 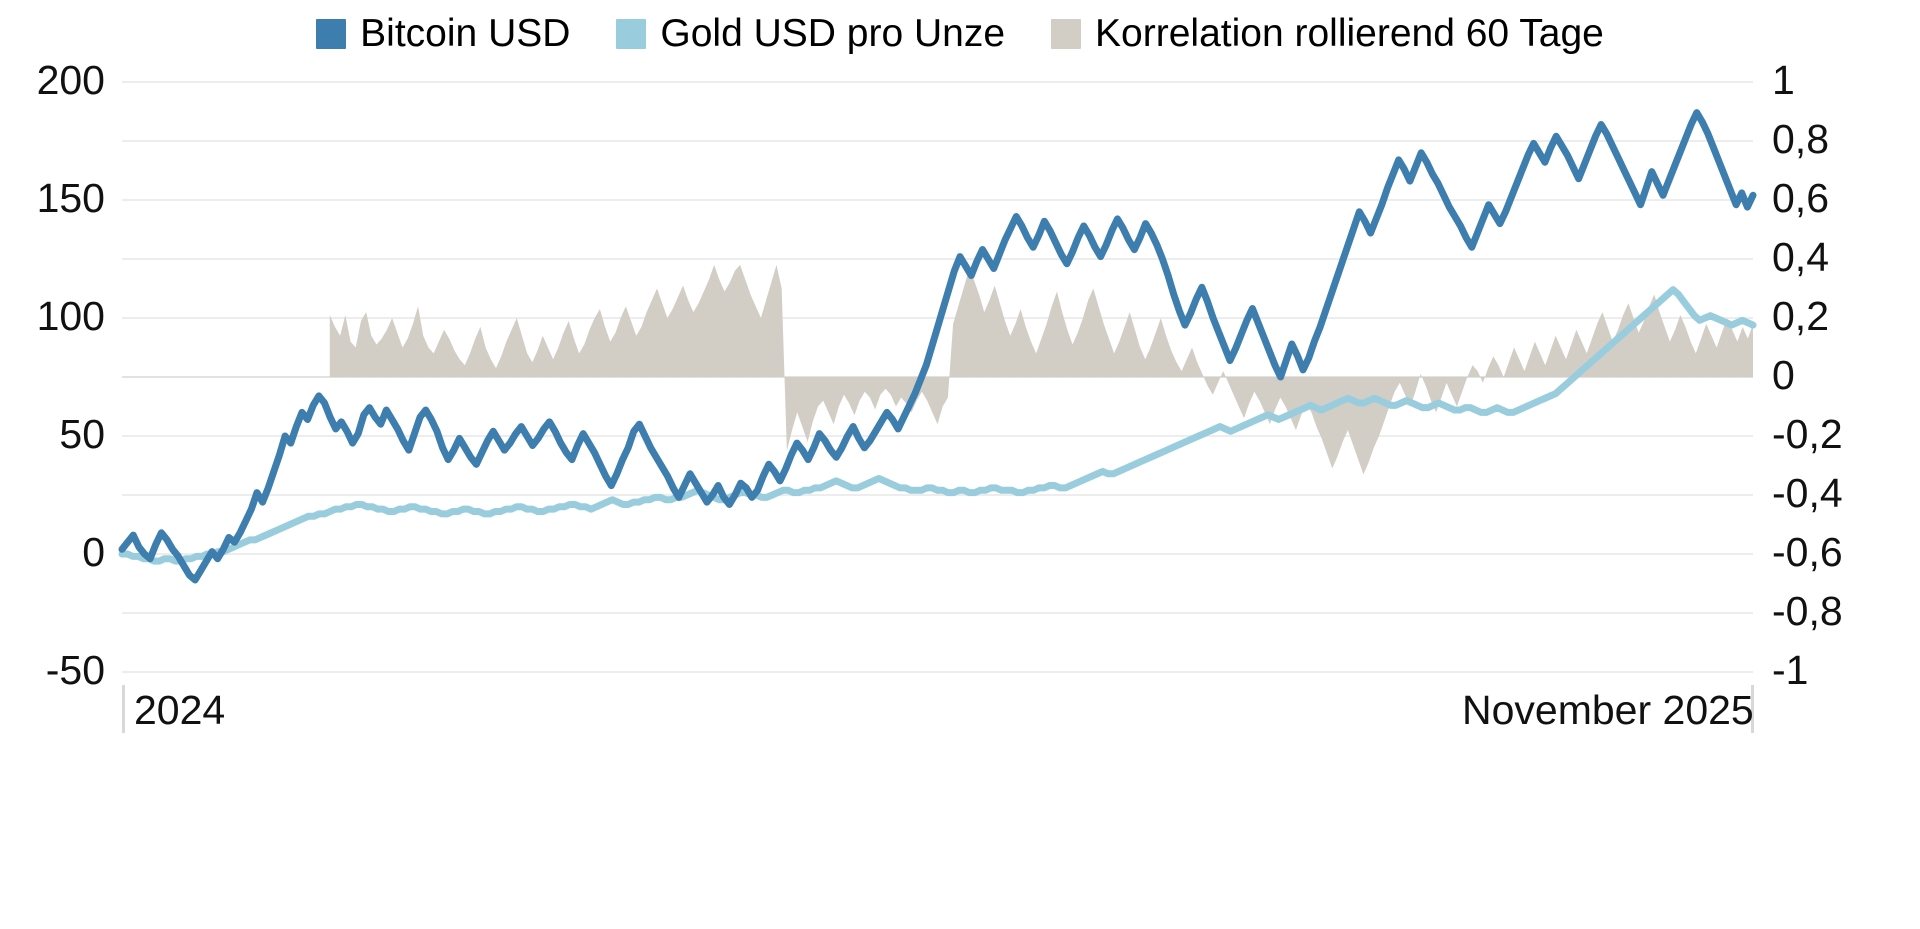 I want to click on legend-label-correlation: Korrelation rollierend 60 Tage, so click(x=1349, y=33).